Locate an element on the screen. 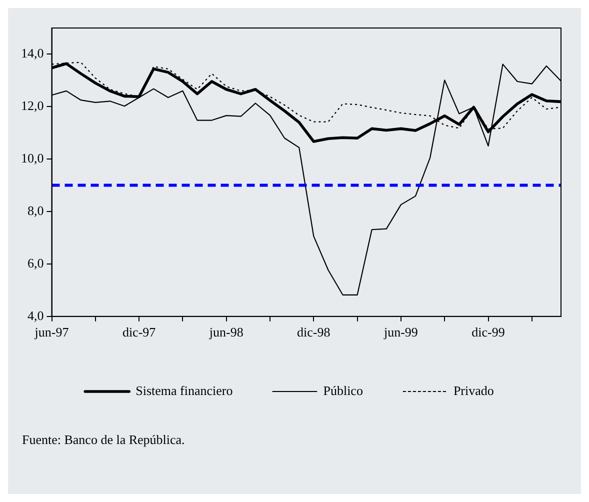 Image resolution: width=589 pixels, height=502 pixels. legend-label: Público is located at coordinates (343, 390).